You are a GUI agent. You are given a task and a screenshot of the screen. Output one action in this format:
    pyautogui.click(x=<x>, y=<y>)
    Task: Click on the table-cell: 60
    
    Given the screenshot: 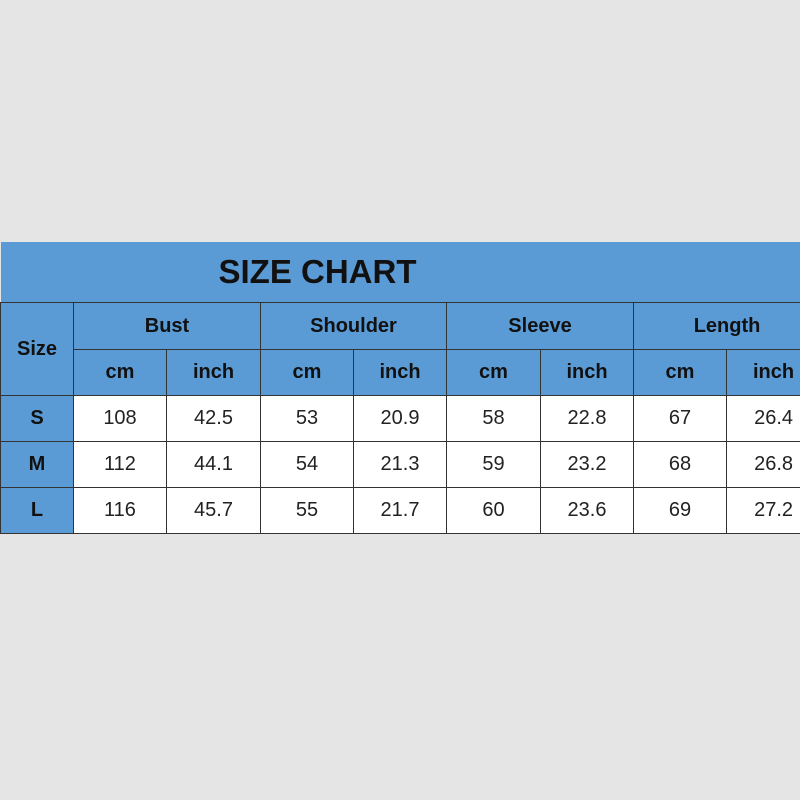 What is the action you would take?
    pyautogui.click(x=493, y=510)
    